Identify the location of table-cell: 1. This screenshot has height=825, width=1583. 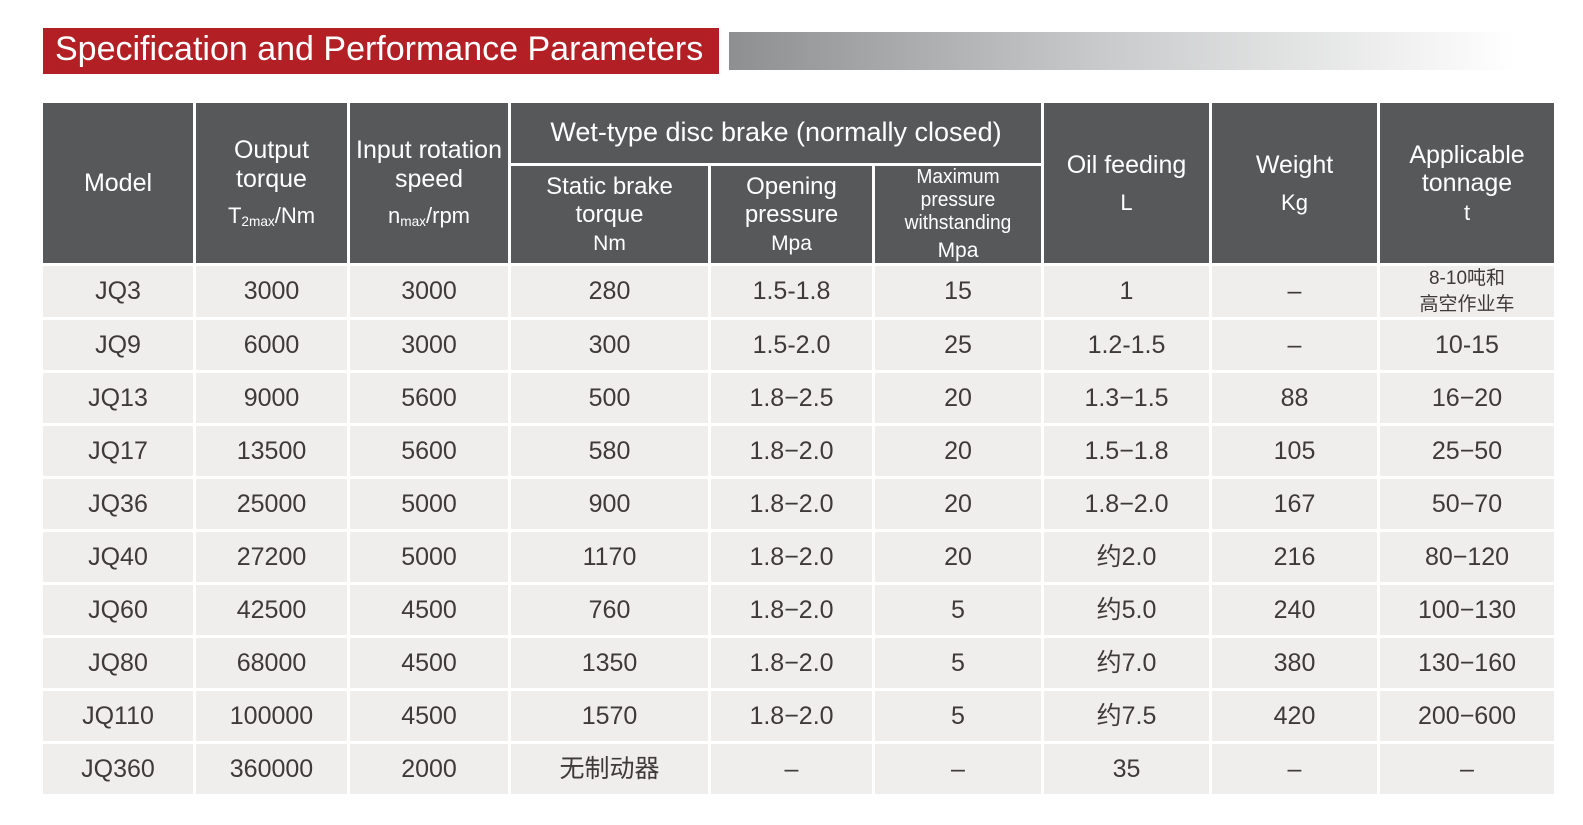
(1126, 292).